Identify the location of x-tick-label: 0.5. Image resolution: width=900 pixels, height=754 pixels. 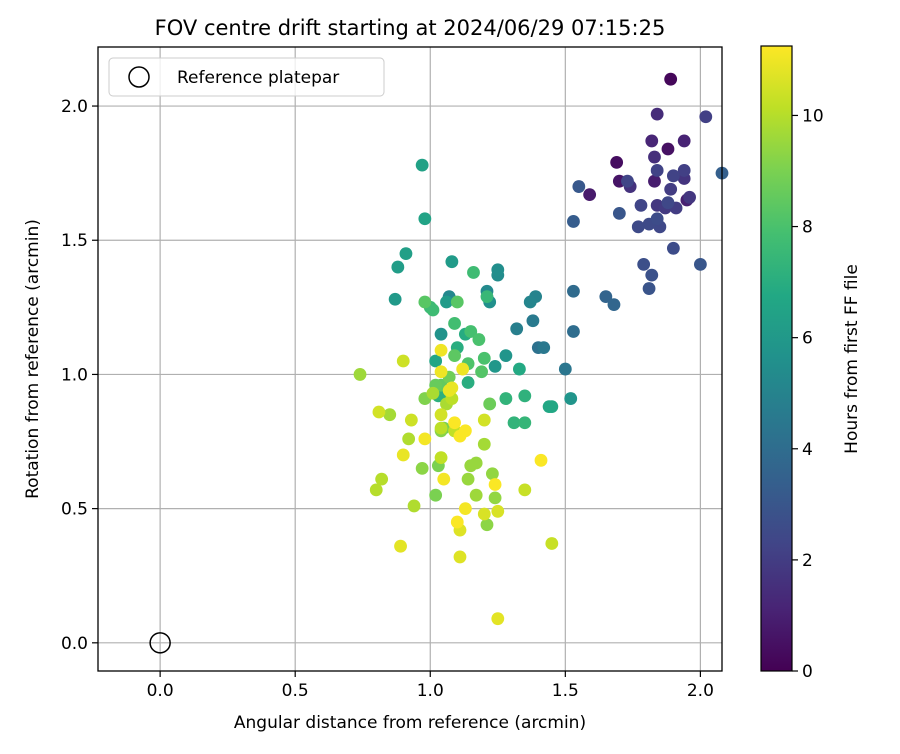
(295, 691).